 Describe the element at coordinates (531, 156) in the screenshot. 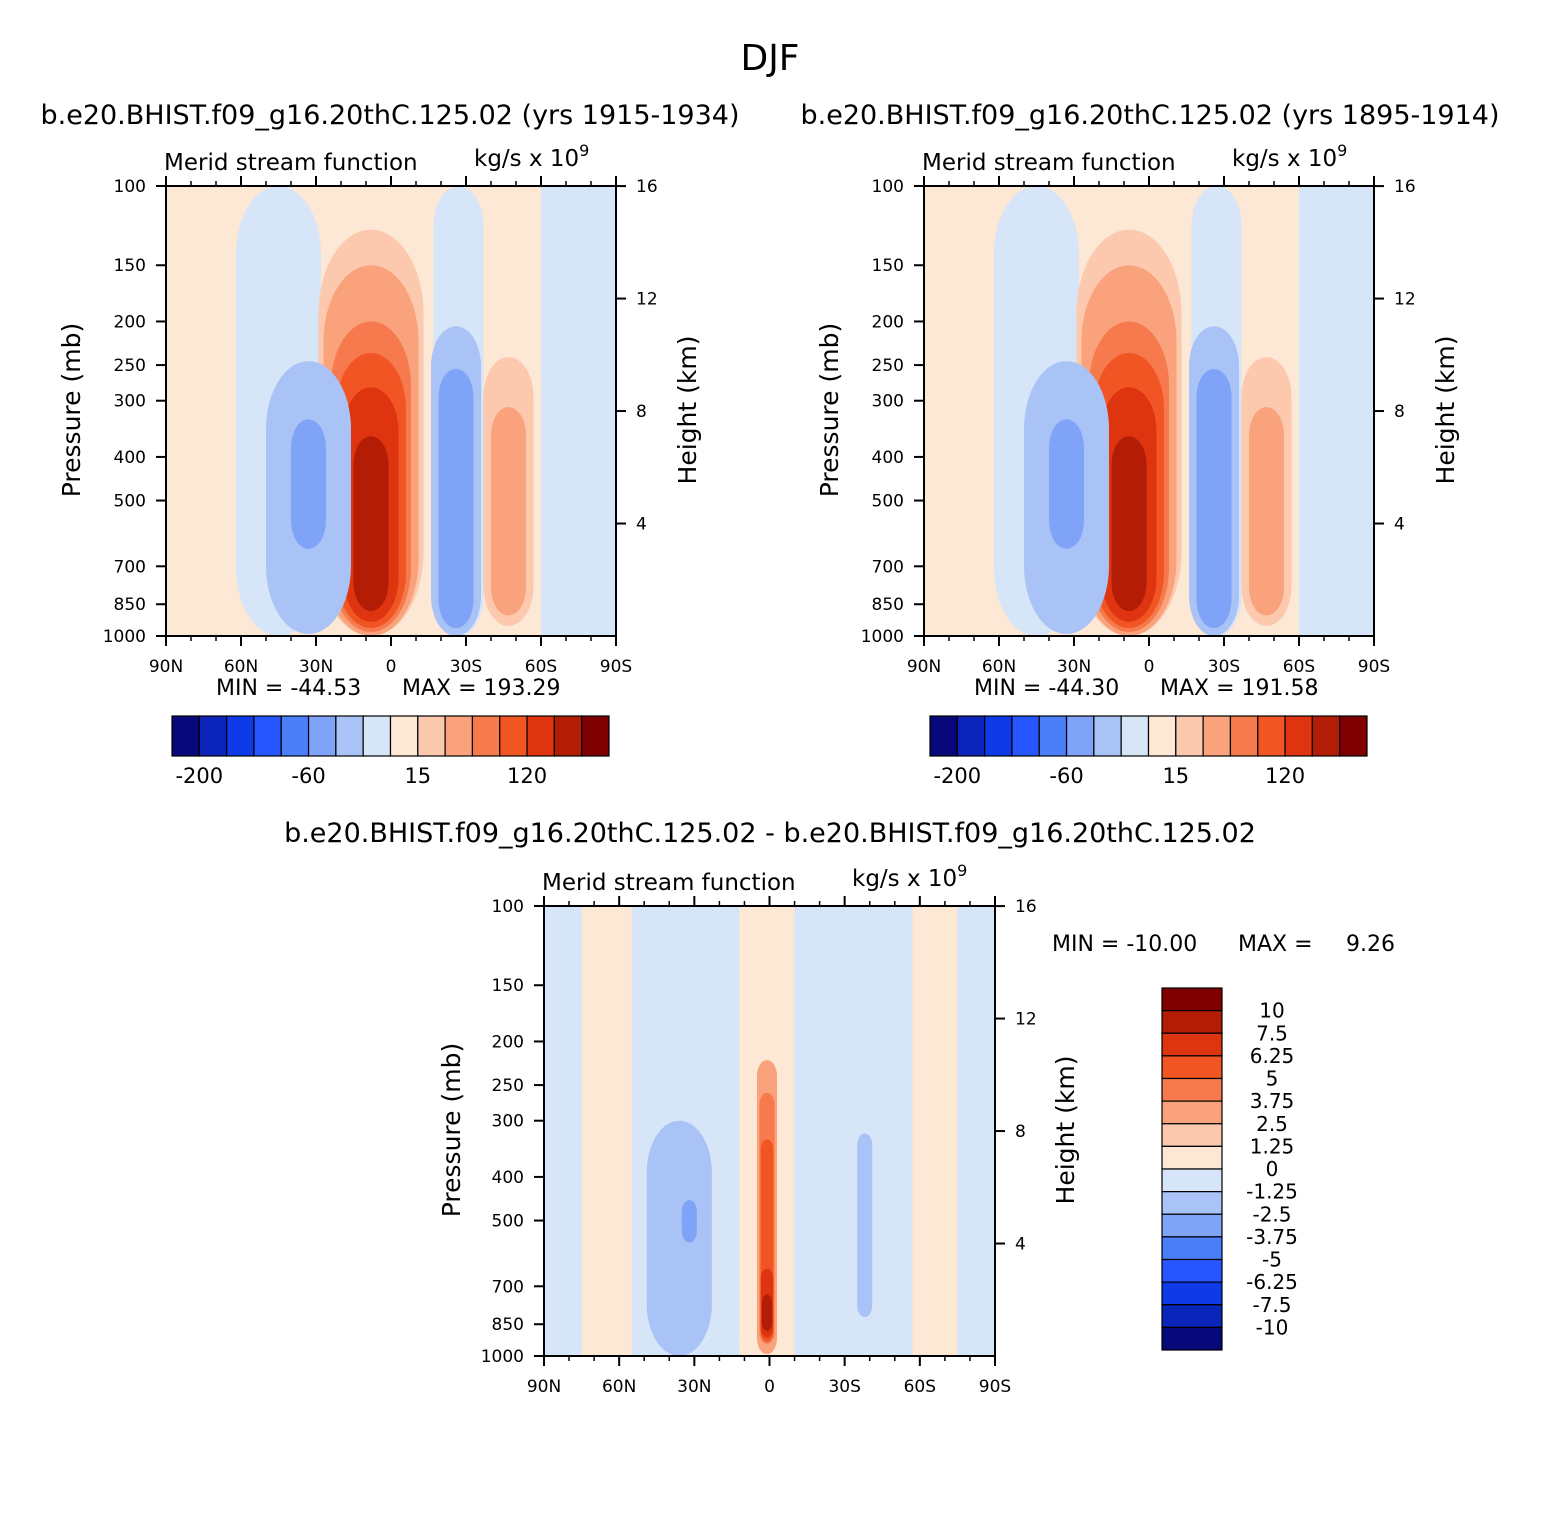

I see `units-label: kg/s x 109` at that location.